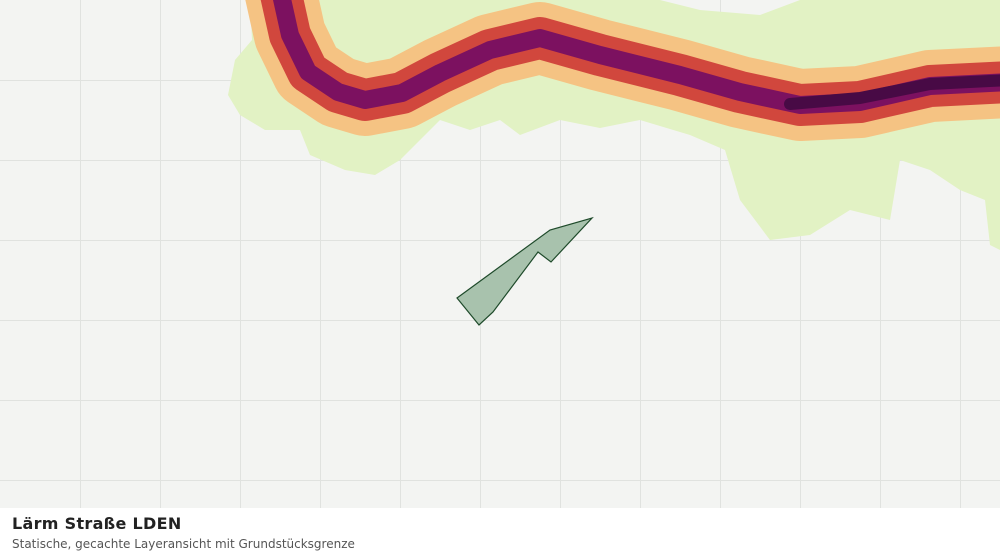 Image resolution: width=1000 pixels, height=560 pixels. Describe the element at coordinates (525, 271) in the screenshot. I see `parcel-boundary` at that location.